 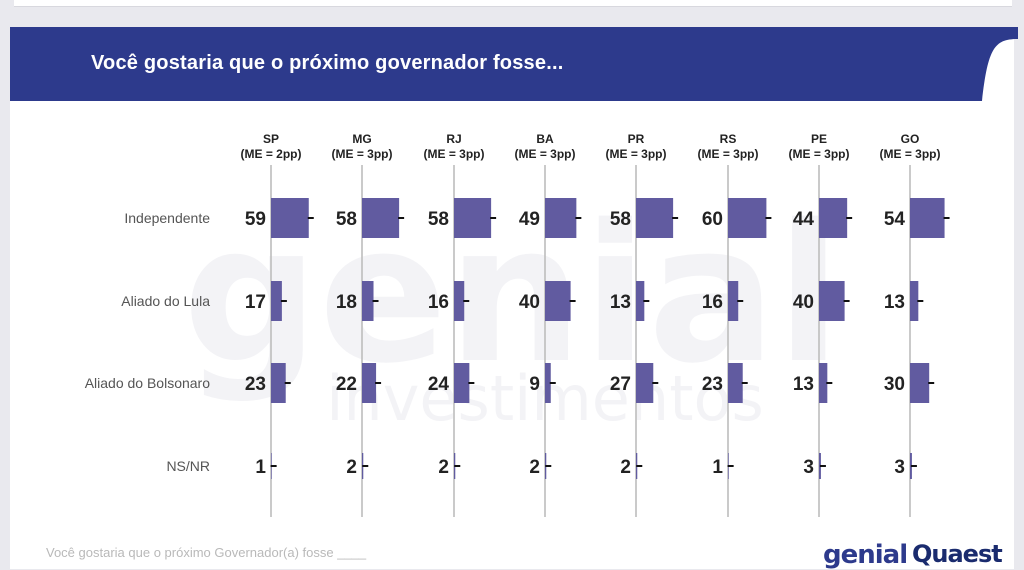 I want to click on data-label: 17, so click(x=255, y=302).